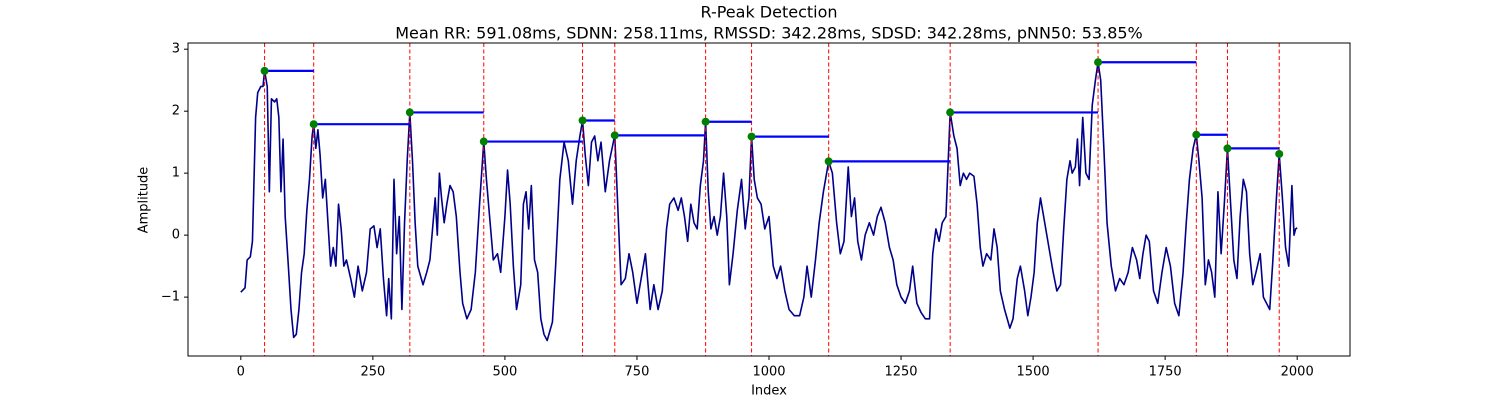 The image size is (1500, 400). I want to click on x-axis-label: Index, so click(769, 391).